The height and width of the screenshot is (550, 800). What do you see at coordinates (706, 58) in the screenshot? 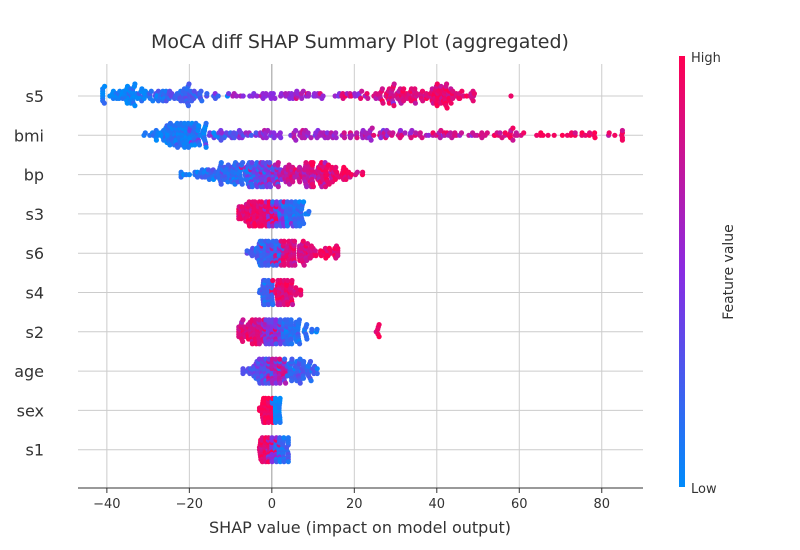
I see `colorbar-high-label: High` at bounding box center [706, 58].